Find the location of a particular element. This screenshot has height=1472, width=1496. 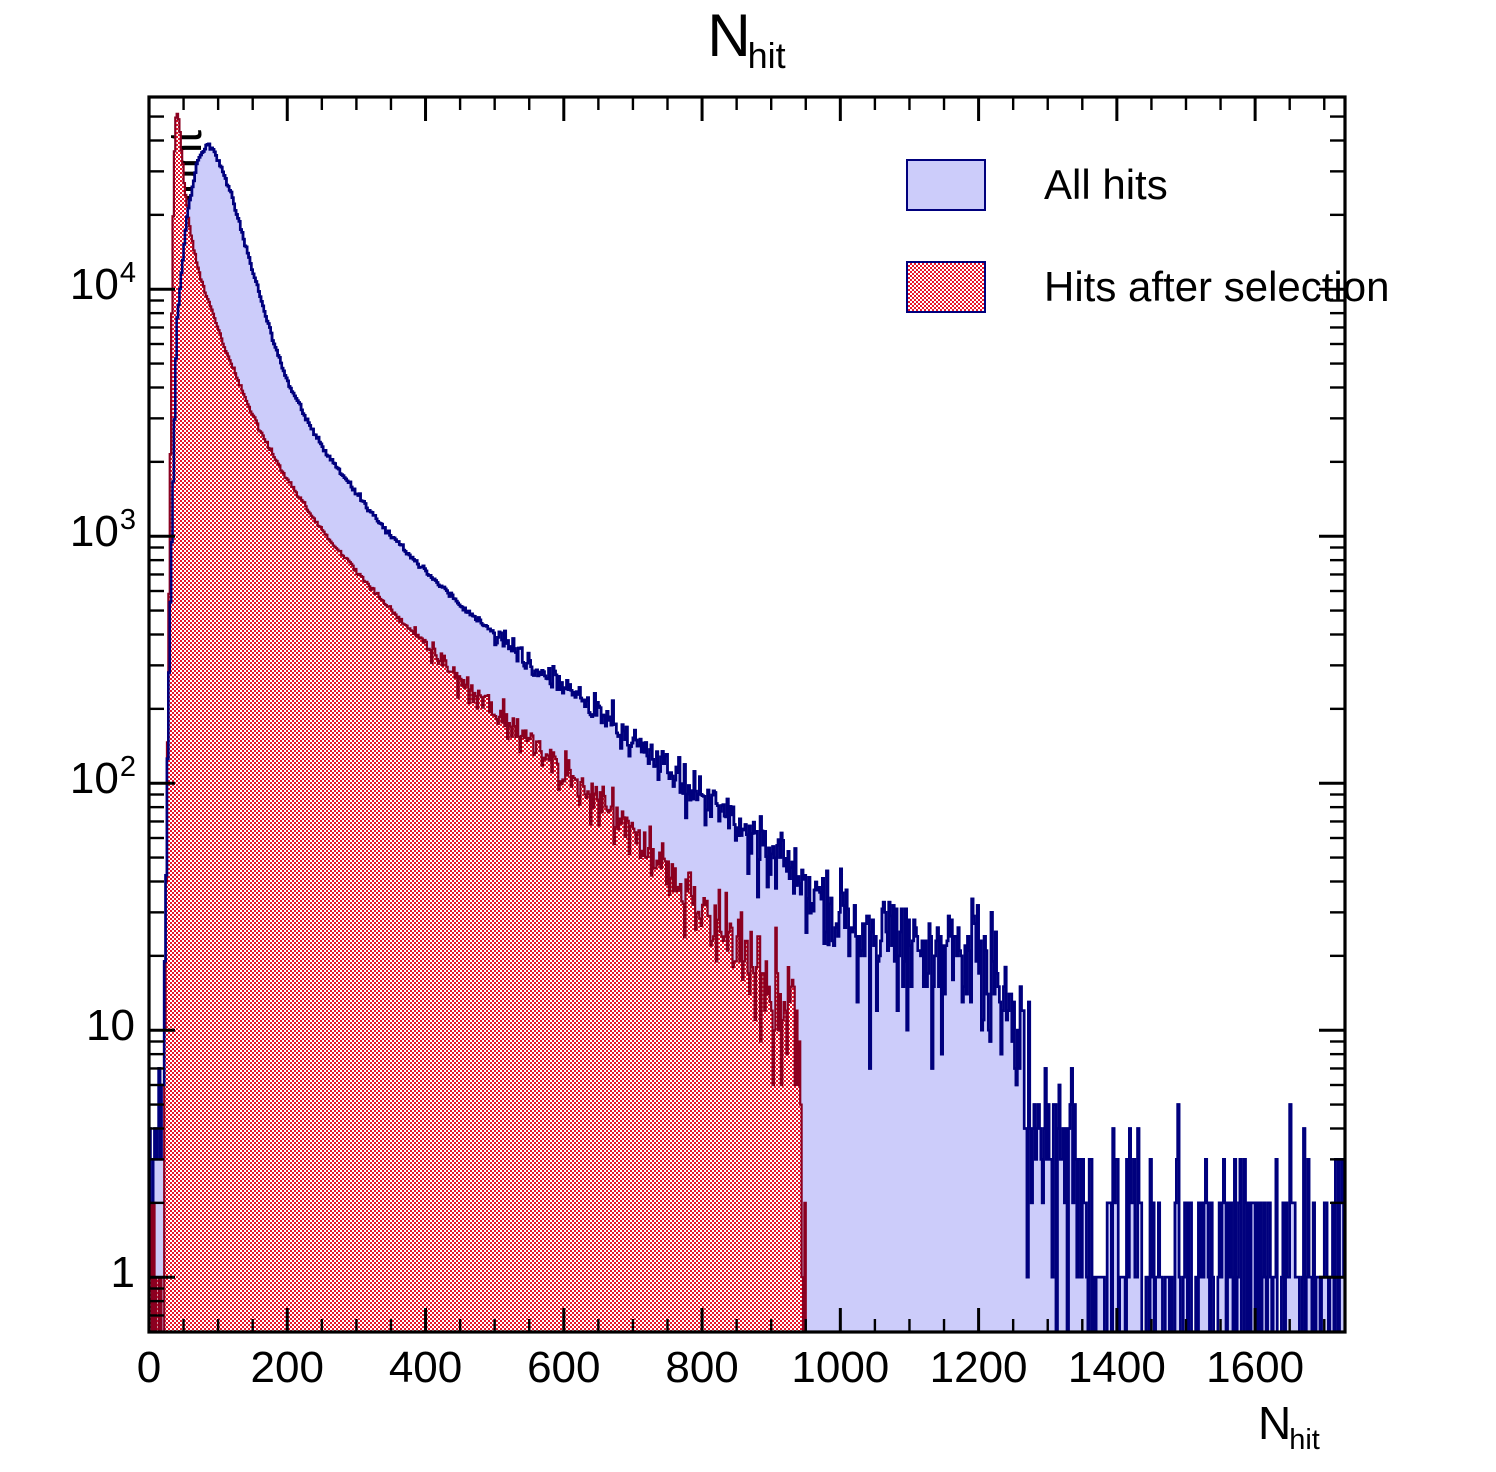

x-tick-label: 0 is located at coordinates (149, 1367).